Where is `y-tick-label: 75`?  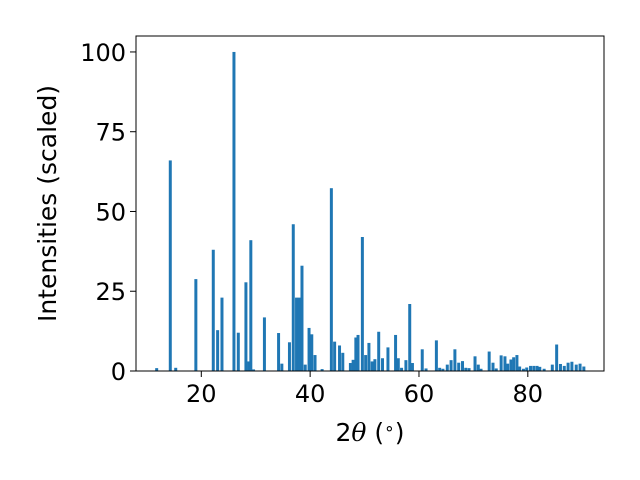 y-tick-label: 75 is located at coordinates (110, 133).